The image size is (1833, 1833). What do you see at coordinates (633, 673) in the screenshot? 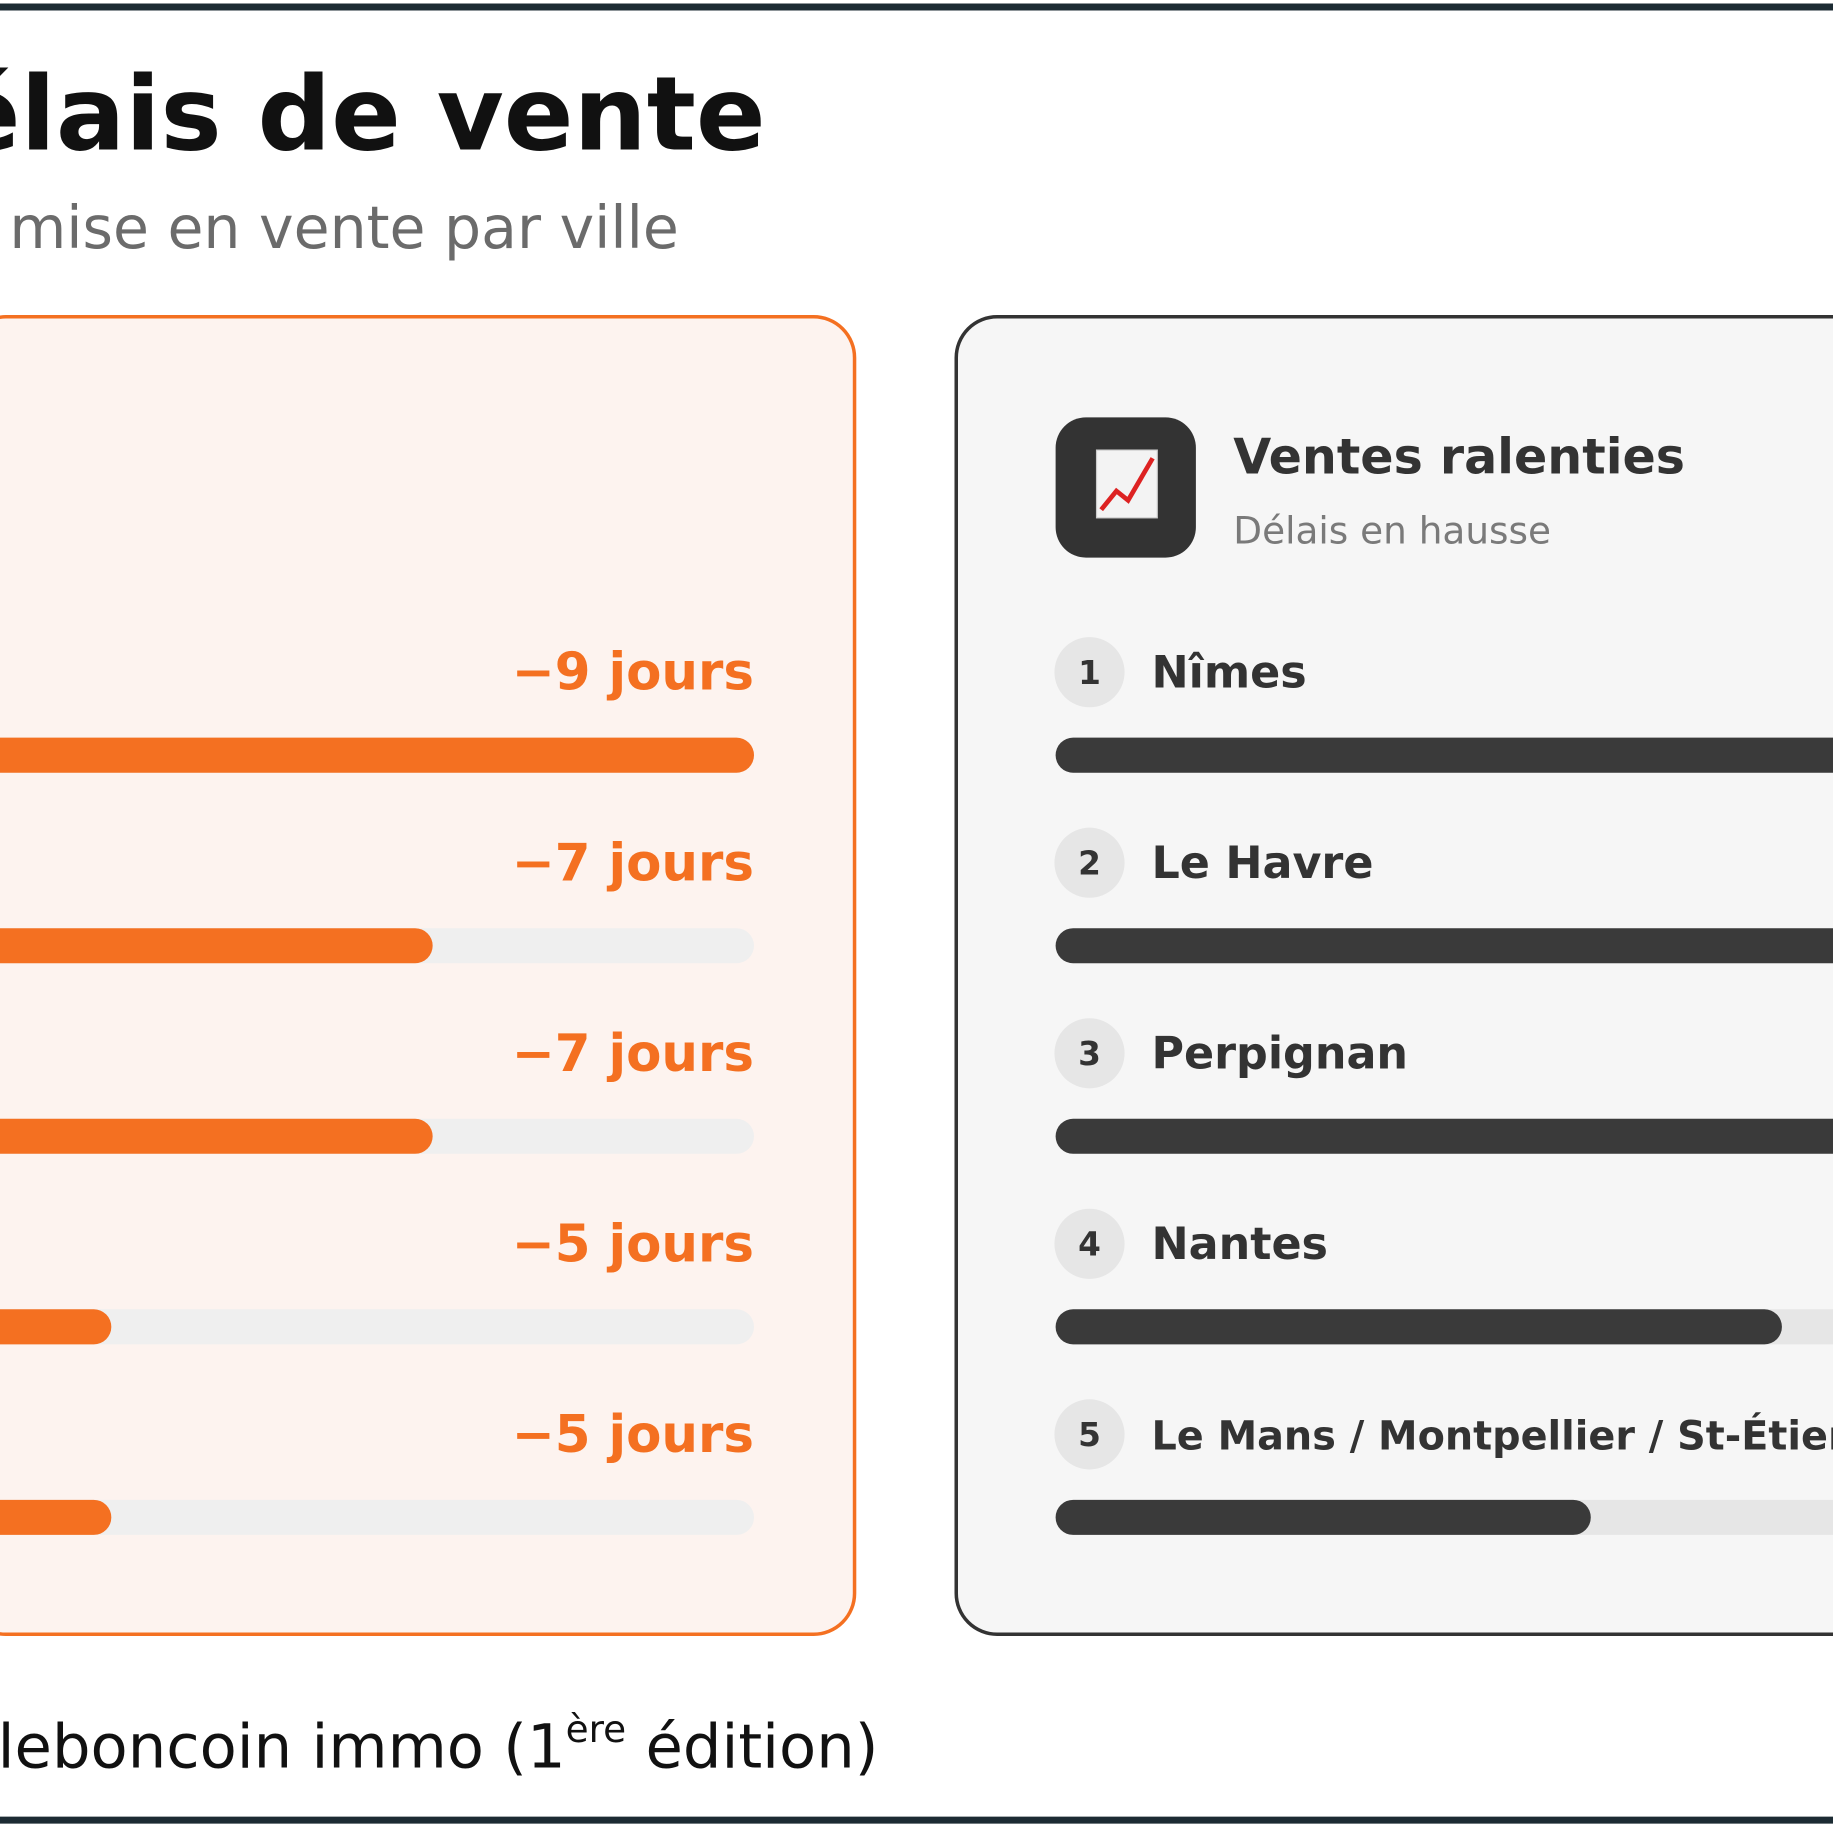
I see `value-label: −9 jours` at bounding box center [633, 673].